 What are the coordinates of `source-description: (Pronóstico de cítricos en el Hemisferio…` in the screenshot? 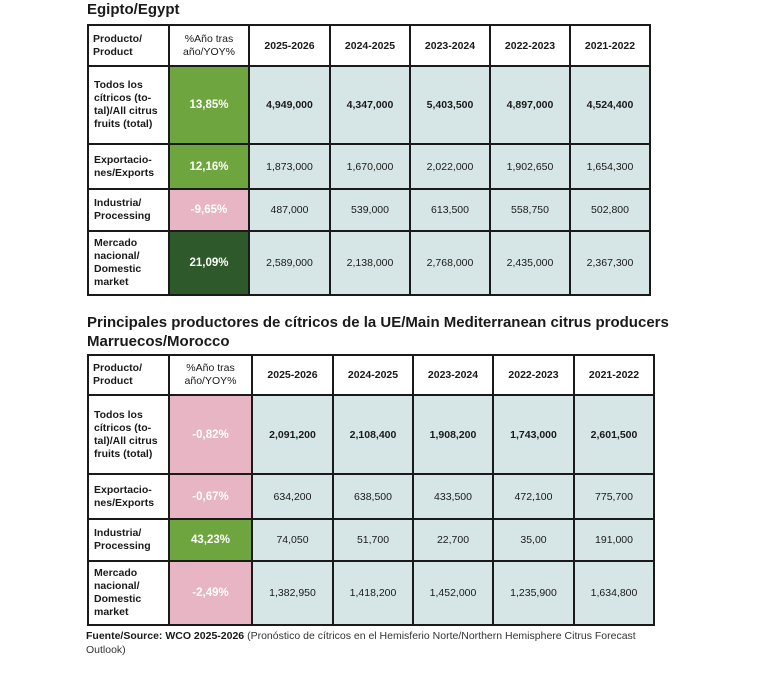 It's located at (361, 643).